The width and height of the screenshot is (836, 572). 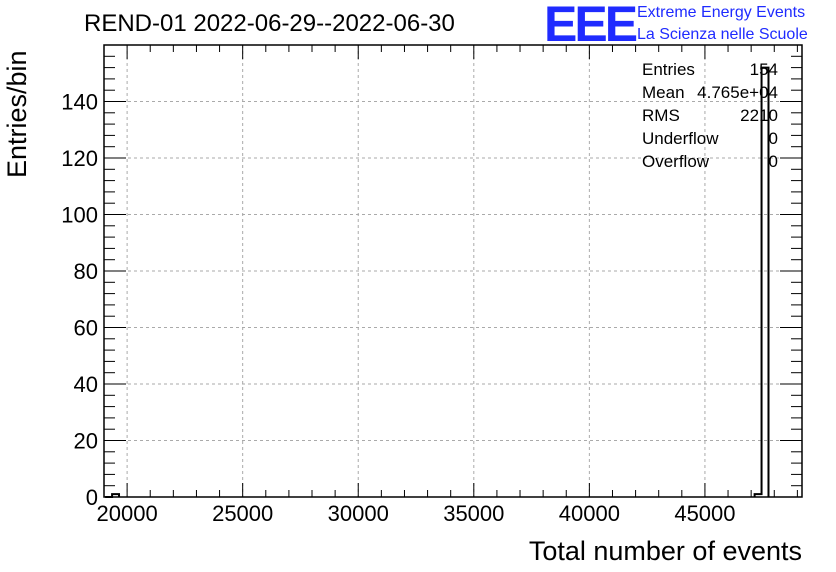 What do you see at coordinates (722, 34) in the screenshot?
I see `logo-line-2: La Scienza nelle Scuole` at bounding box center [722, 34].